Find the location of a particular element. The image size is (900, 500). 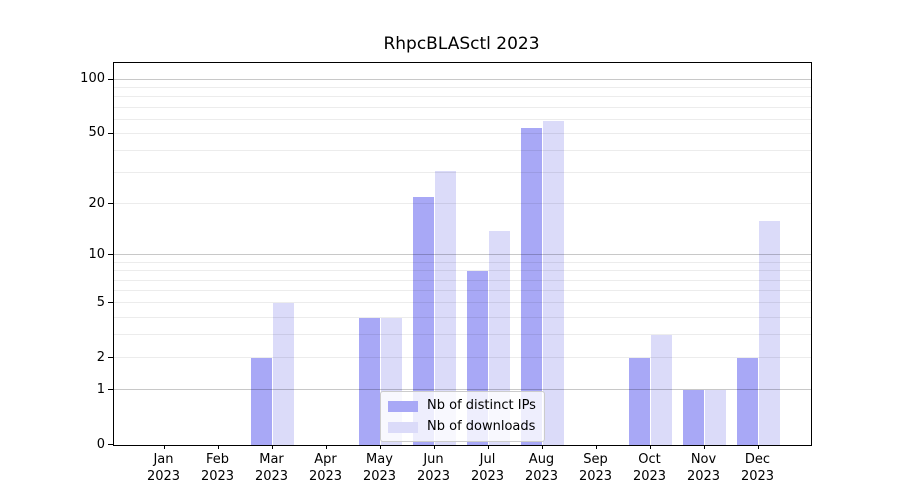

x-tick-label: Mar 2023 is located at coordinates (271, 468).